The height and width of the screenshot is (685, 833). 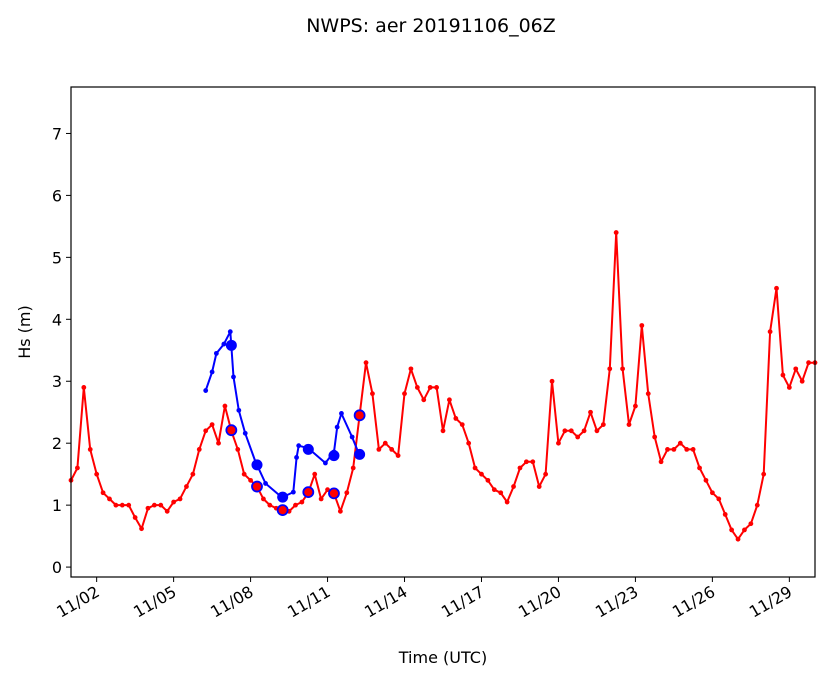 What do you see at coordinates (154, 602) in the screenshot?
I see `x-tick-label: 11/05` at bounding box center [154, 602].